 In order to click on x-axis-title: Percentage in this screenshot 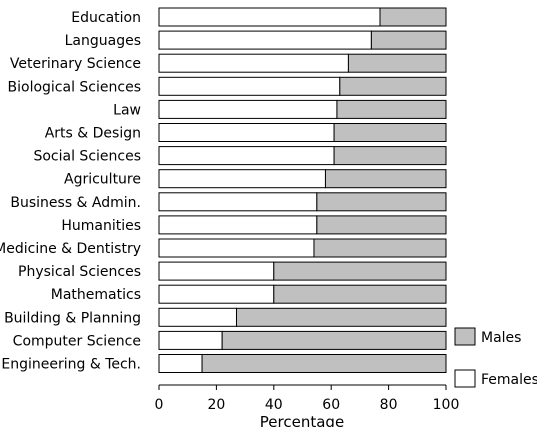, I will do `click(302, 420)`.